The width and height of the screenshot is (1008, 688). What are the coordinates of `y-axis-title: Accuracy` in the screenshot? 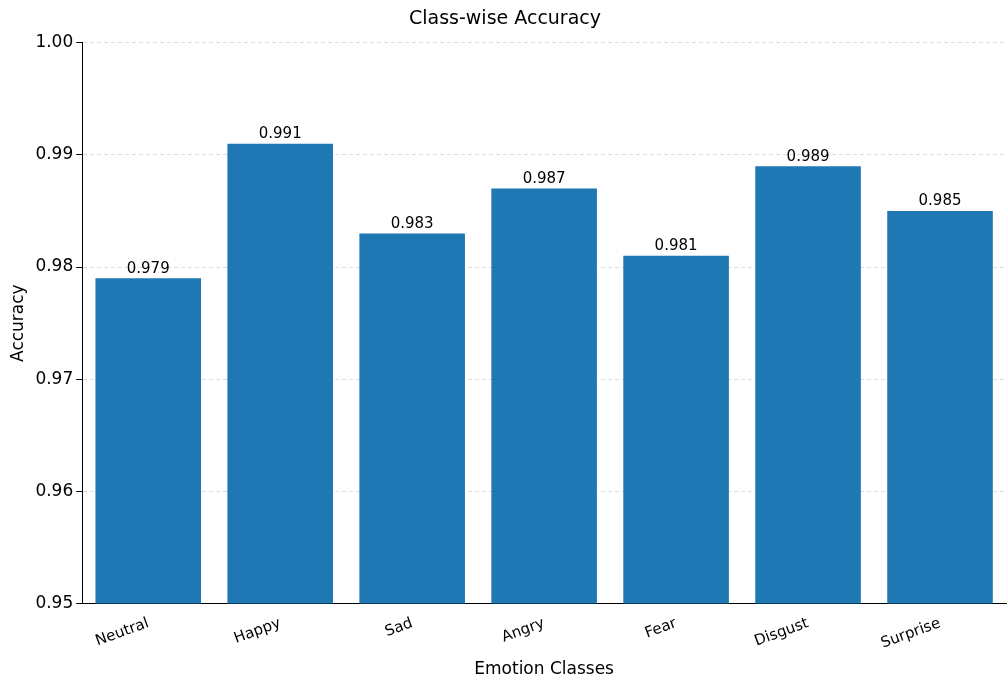 It's located at (16, 323).